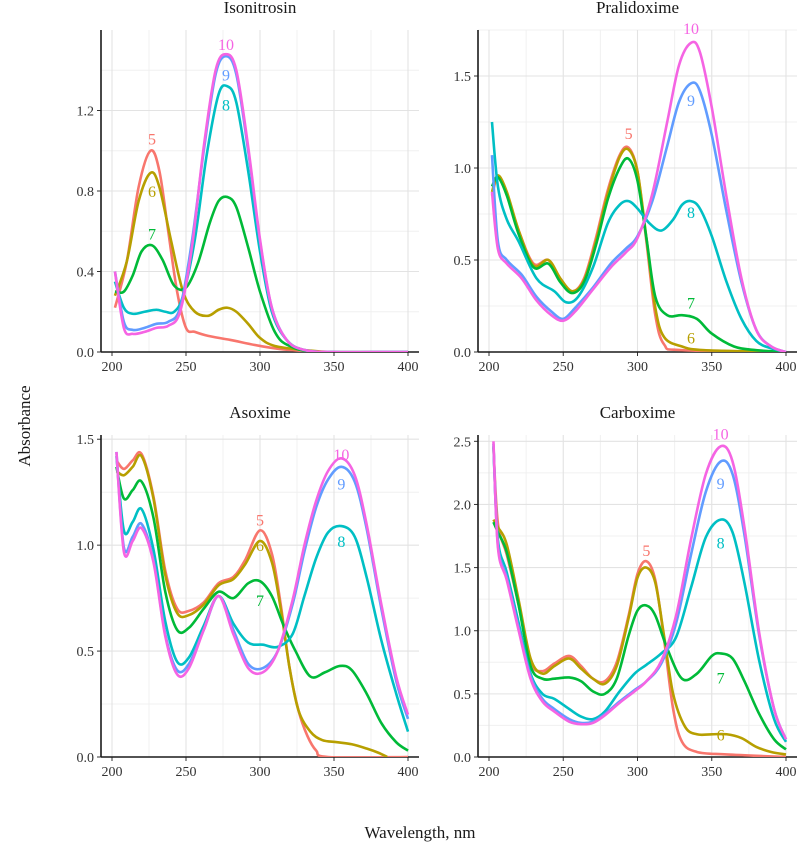 This screenshot has height=853, width=800. I want to click on panel-title: Pralidoxime, so click(637, 8).